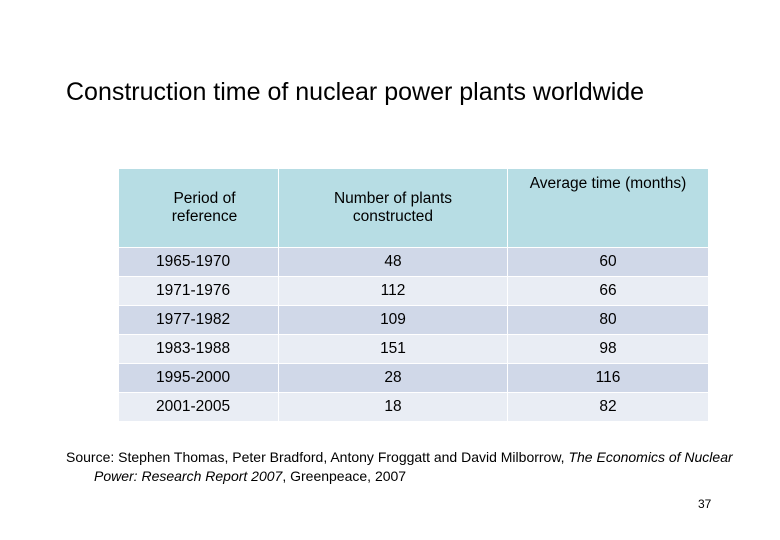 This screenshot has width=780, height=540. I want to click on table-cell: 66, so click(608, 291).